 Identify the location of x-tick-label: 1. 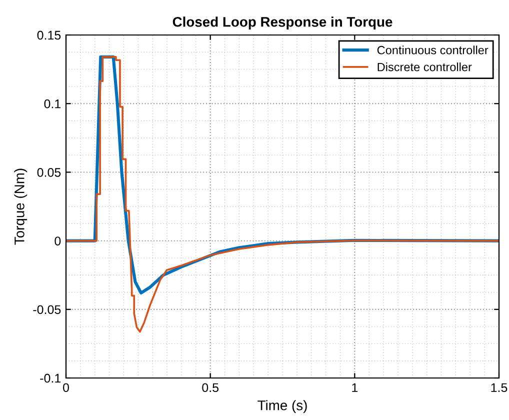
(355, 387).